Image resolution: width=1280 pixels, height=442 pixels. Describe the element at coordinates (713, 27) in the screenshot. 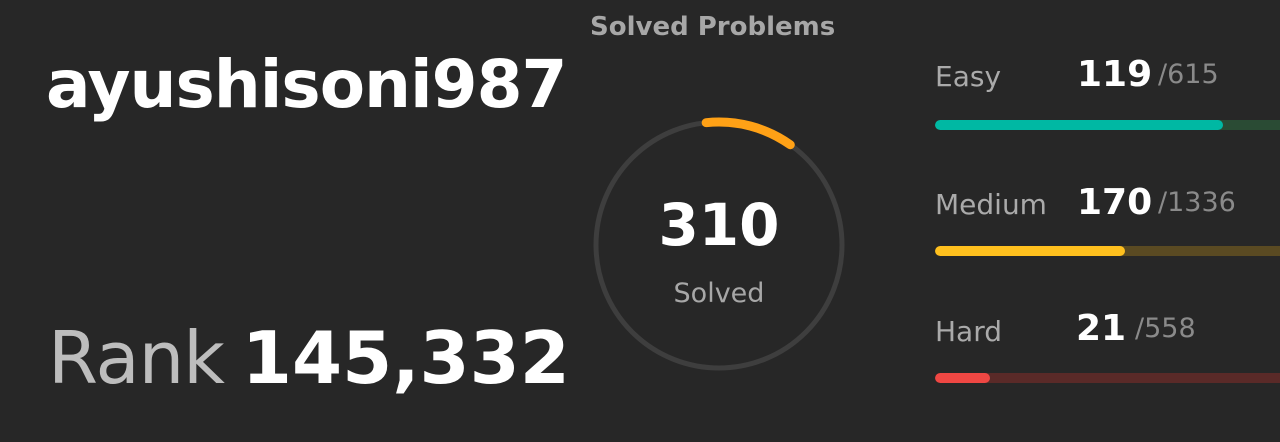

I see `solved-problems-title: Solved Problems` at that location.